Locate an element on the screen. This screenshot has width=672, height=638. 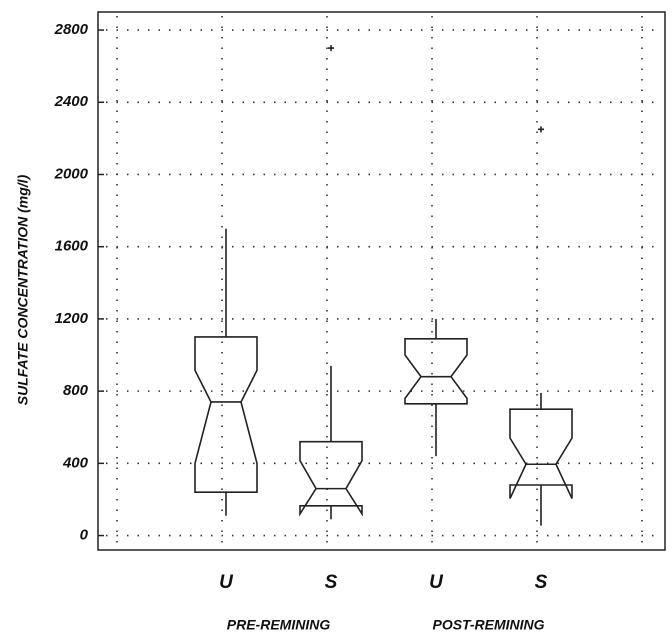
y-tick-label: 400 is located at coordinates (75, 462).